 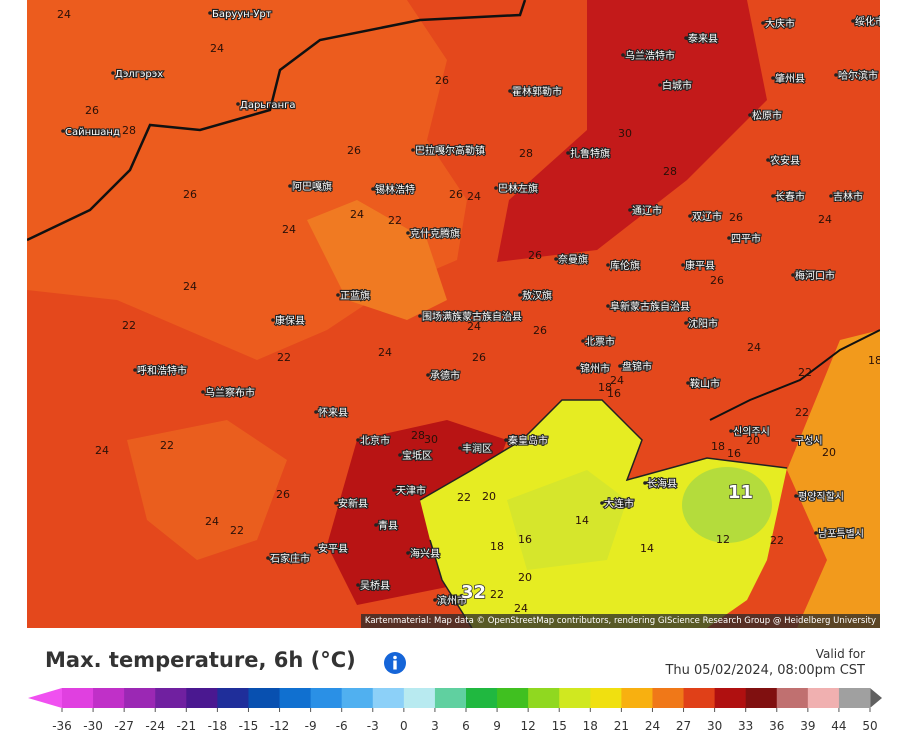 What do you see at coordinates (700, 265) in the screenshot?
I see `place-label: 康平县` at bounding box center [700, 265].